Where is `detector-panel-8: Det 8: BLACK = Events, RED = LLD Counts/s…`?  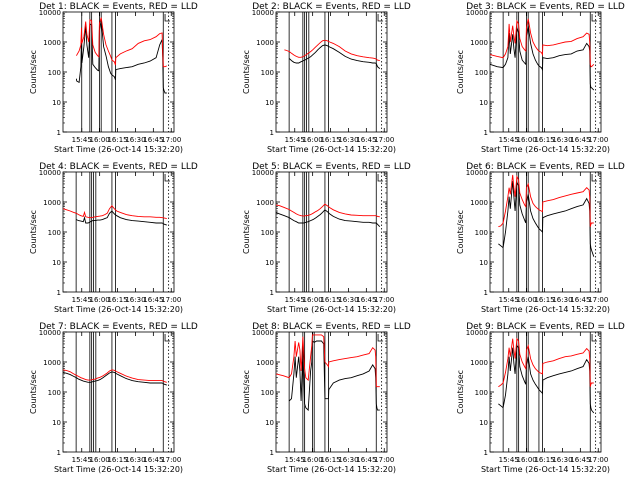
detector-panel-8: Det 8: BLACK = Events, RED = LLD Counts/s… is located at coordinates (326, 398).